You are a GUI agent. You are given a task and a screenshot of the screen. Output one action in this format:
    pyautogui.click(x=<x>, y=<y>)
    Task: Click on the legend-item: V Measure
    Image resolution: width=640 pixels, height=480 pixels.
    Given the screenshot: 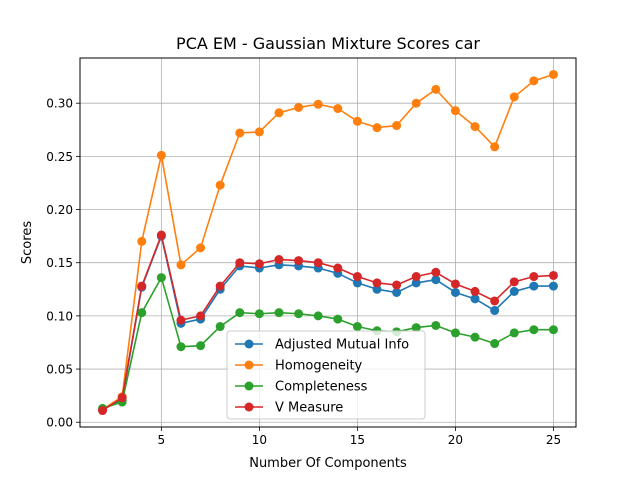 What is the action you would take?
    pyautogui.click(x=289, y=408)
    